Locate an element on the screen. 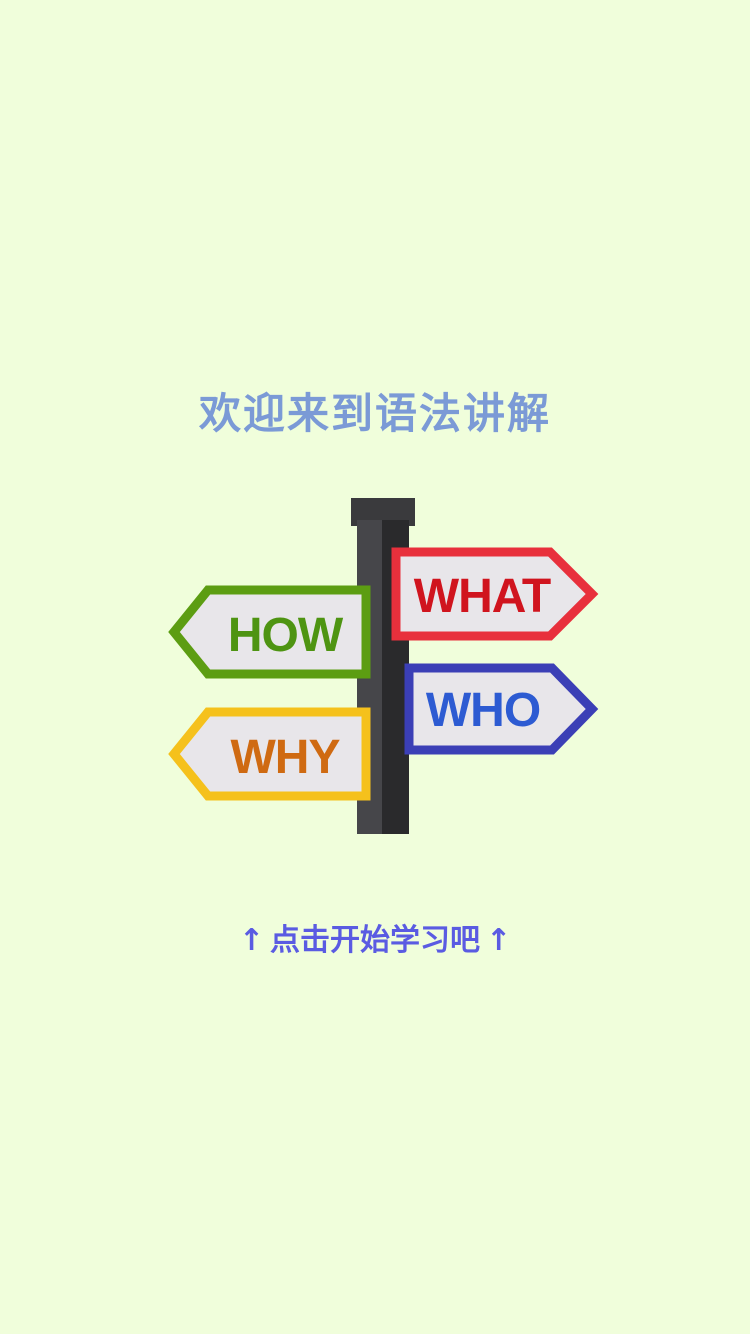  sign-who: WHO is located at coordinates (501, 709).